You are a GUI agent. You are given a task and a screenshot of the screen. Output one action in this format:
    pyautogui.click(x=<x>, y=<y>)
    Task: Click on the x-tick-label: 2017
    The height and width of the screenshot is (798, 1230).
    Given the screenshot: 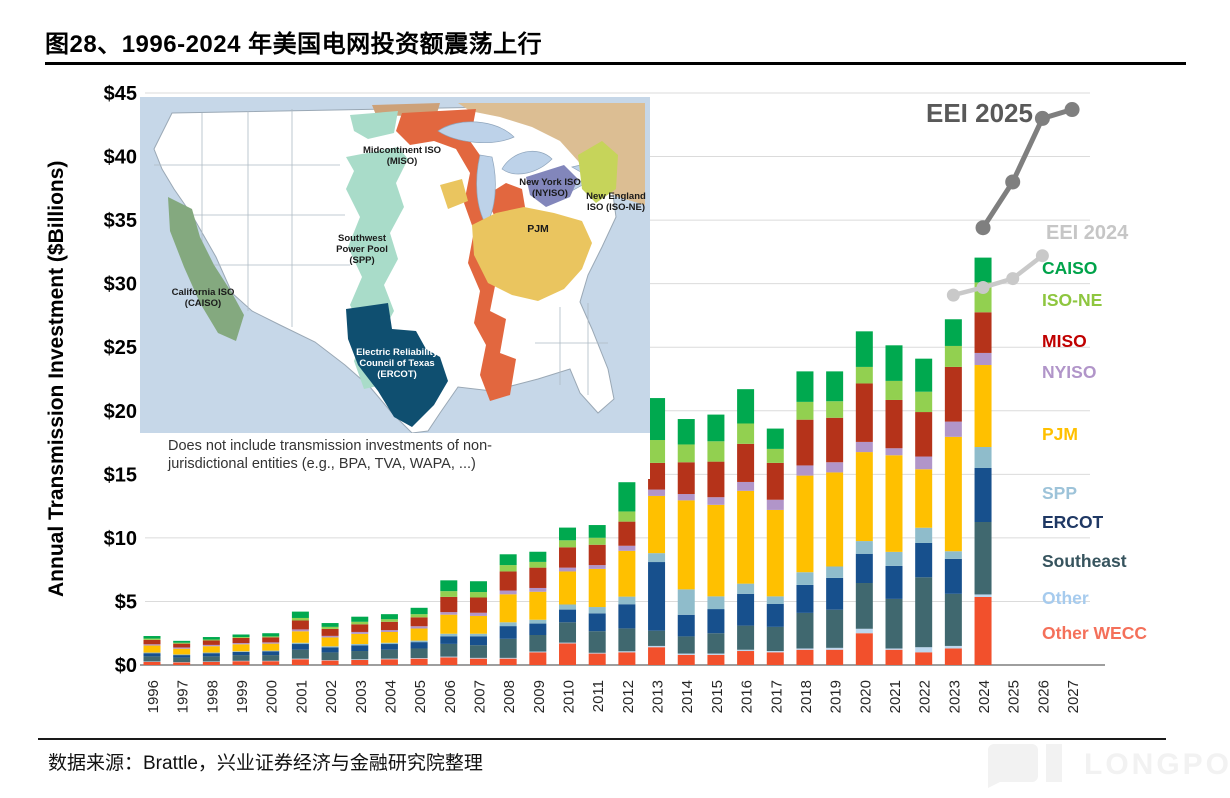 What is the action you would take?
    pyautogui.click(x=776, y=696)
    